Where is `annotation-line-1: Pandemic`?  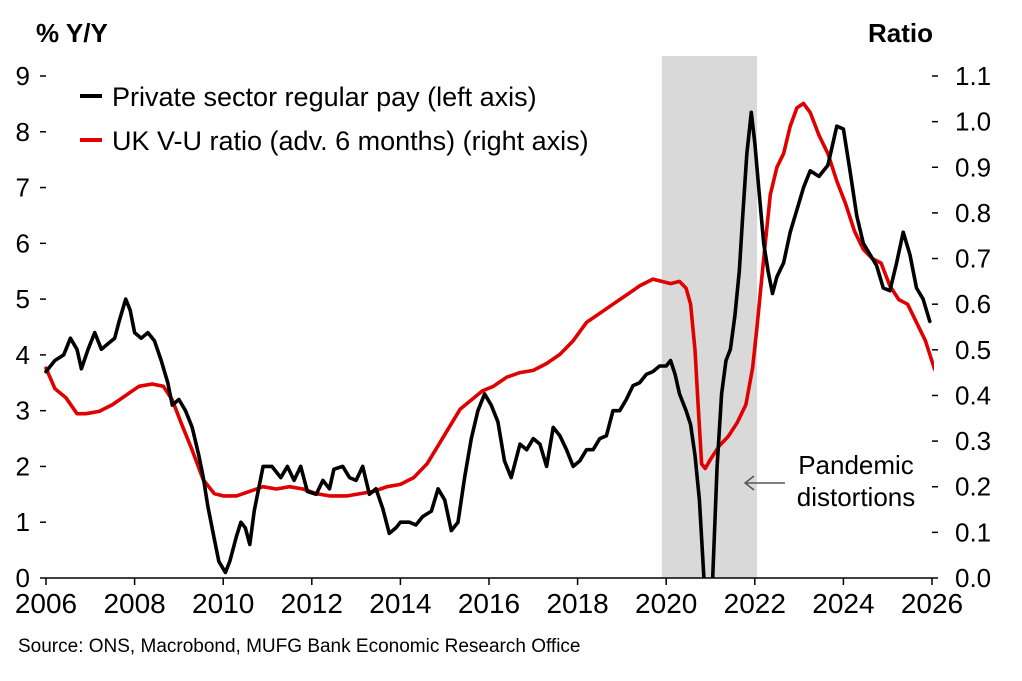 annotation-line-1: Pandemic is located at coordinates (856, 465).